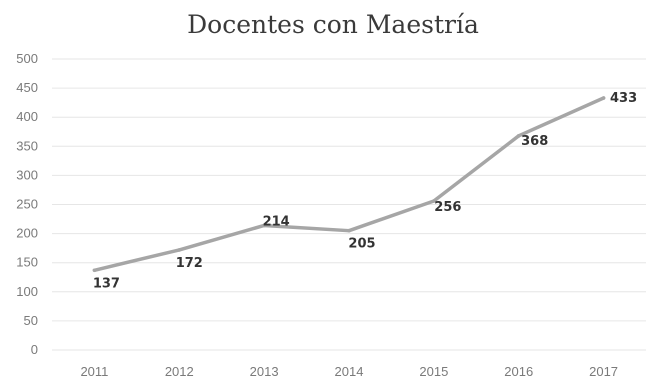 This screenshot has width=649, height=378. Describe the element at coordinates (27, 87) in the screenshot. I see `y-tick-label: 450` at that location.